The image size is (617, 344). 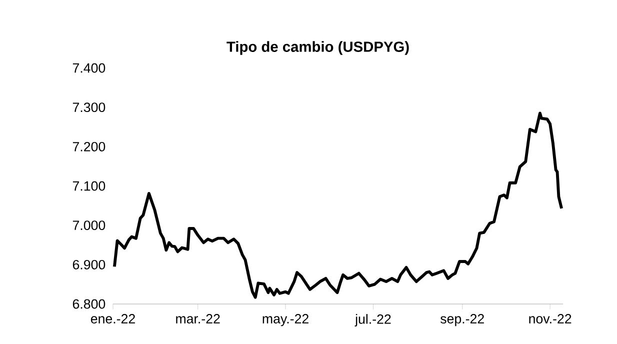 What do you see at coordinates (198, 319) in the screenshot?
I see `x-tick-label: mar.-22` at bounding box center [198, 319].